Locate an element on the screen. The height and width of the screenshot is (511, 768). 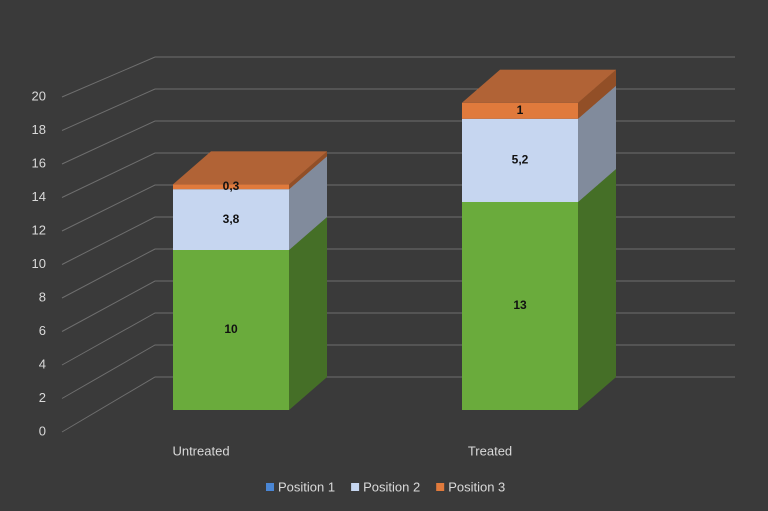
y-tick-label: 6 is located at coordinates (42, 330).